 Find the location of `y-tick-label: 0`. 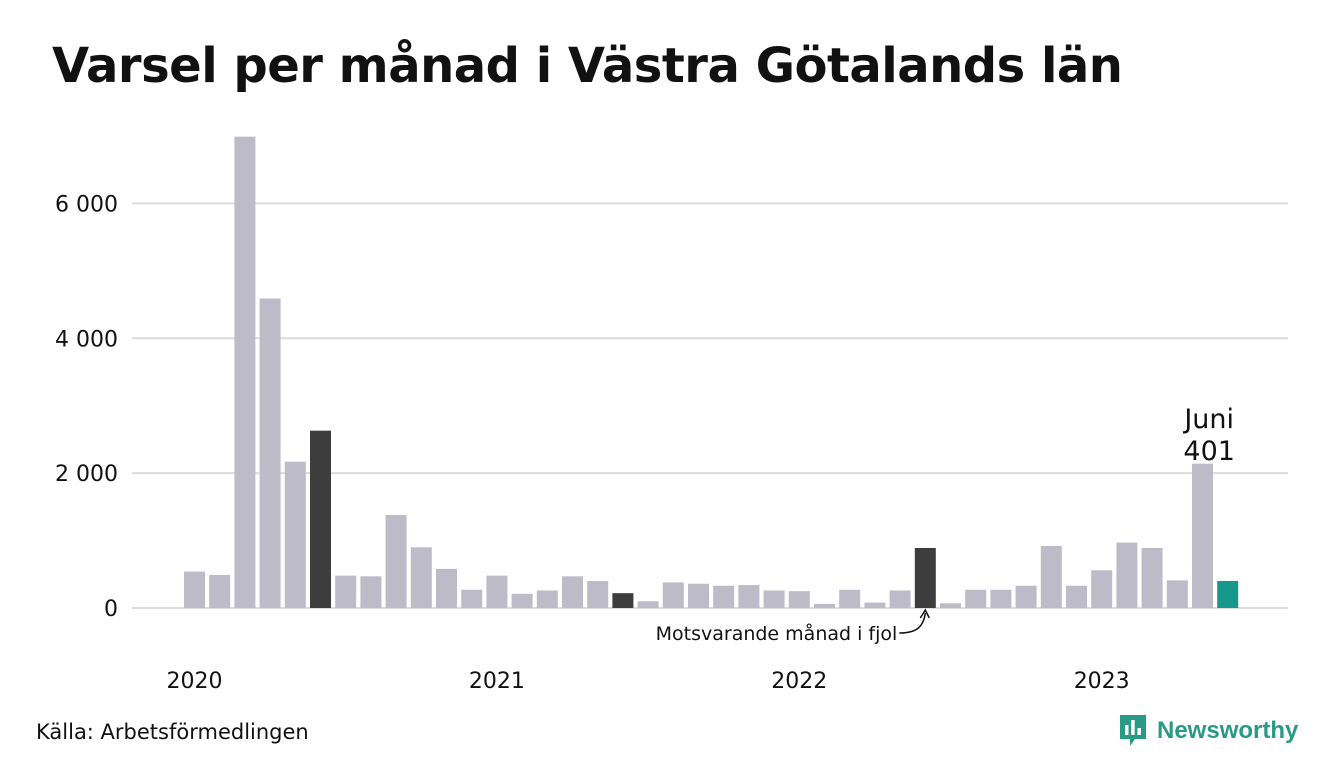

y-tick-label: 0 is located at coordinates (111, 609).